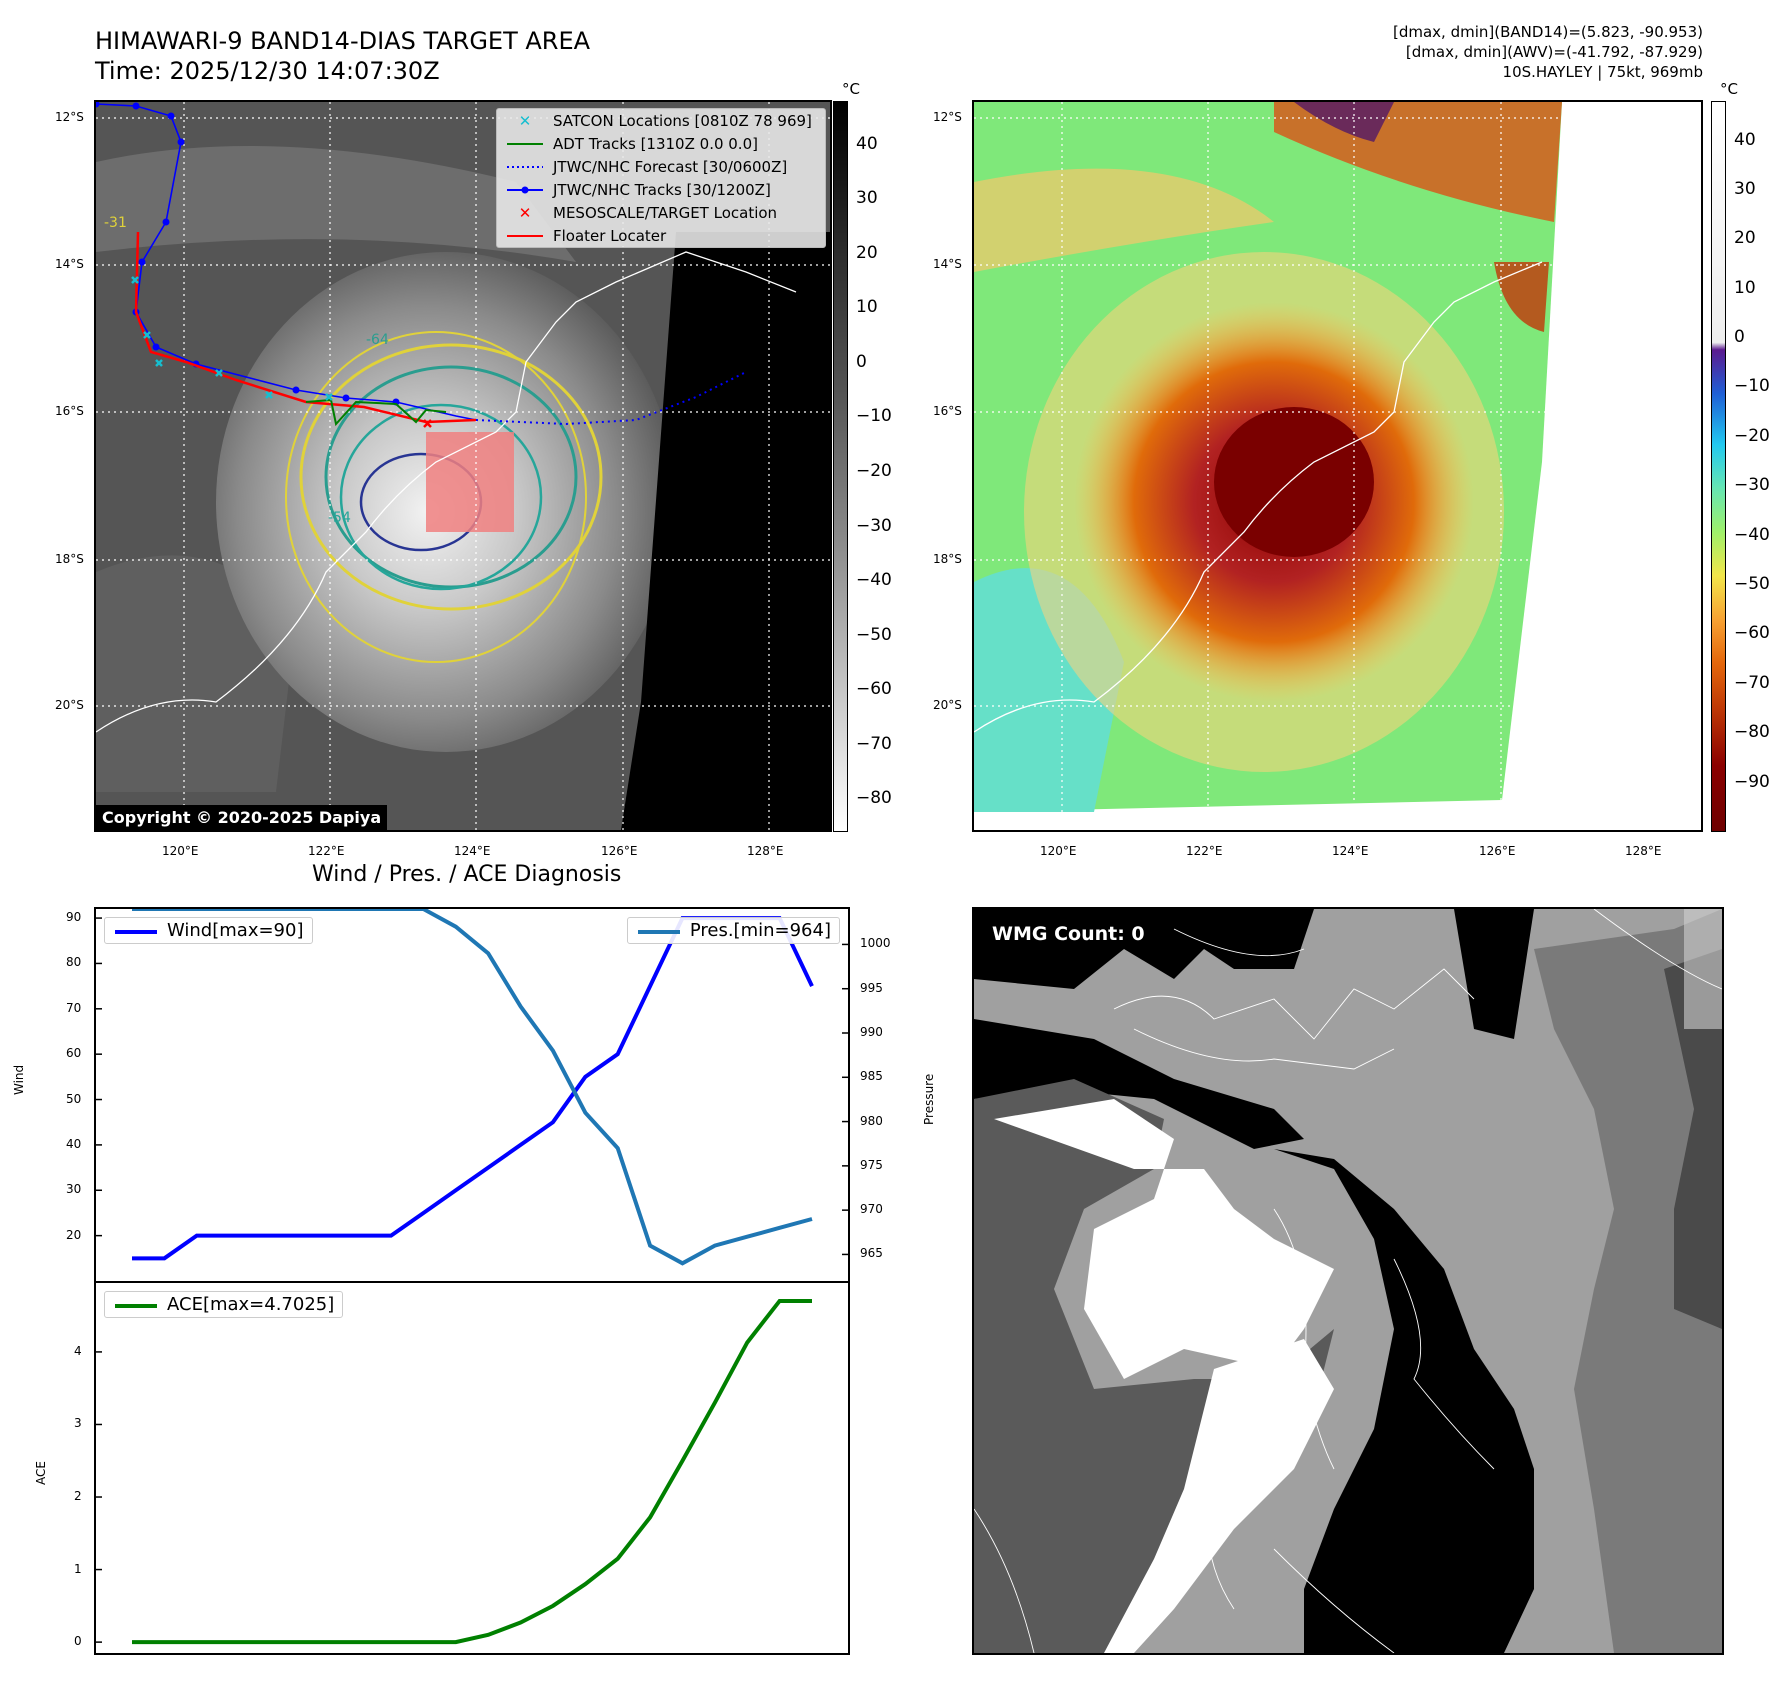  I want to click on wind-axis-label: Wind, so click(19, 1079).